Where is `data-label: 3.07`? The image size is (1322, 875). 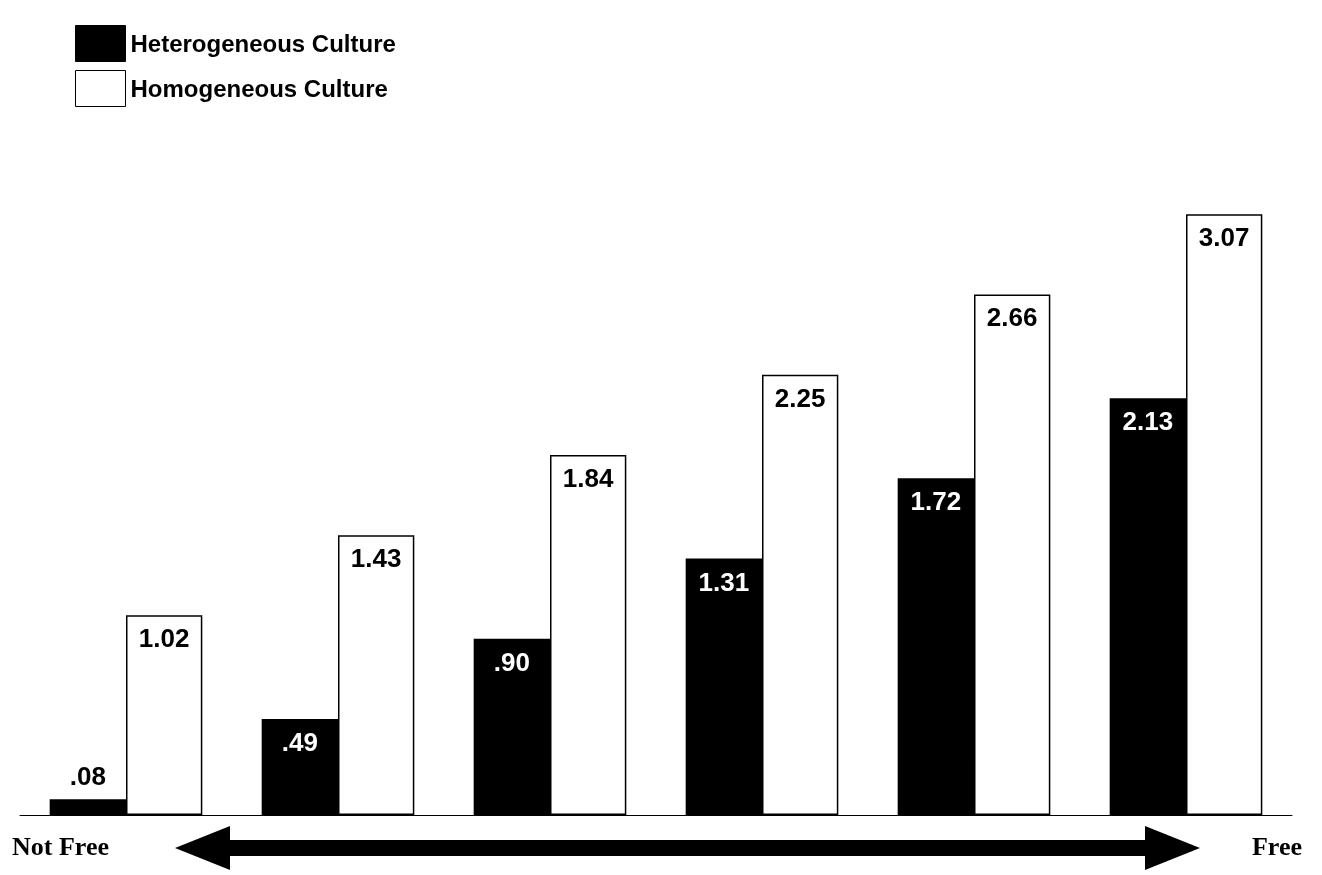 data-label: 3.07 is located at coordinates (1224, 237).